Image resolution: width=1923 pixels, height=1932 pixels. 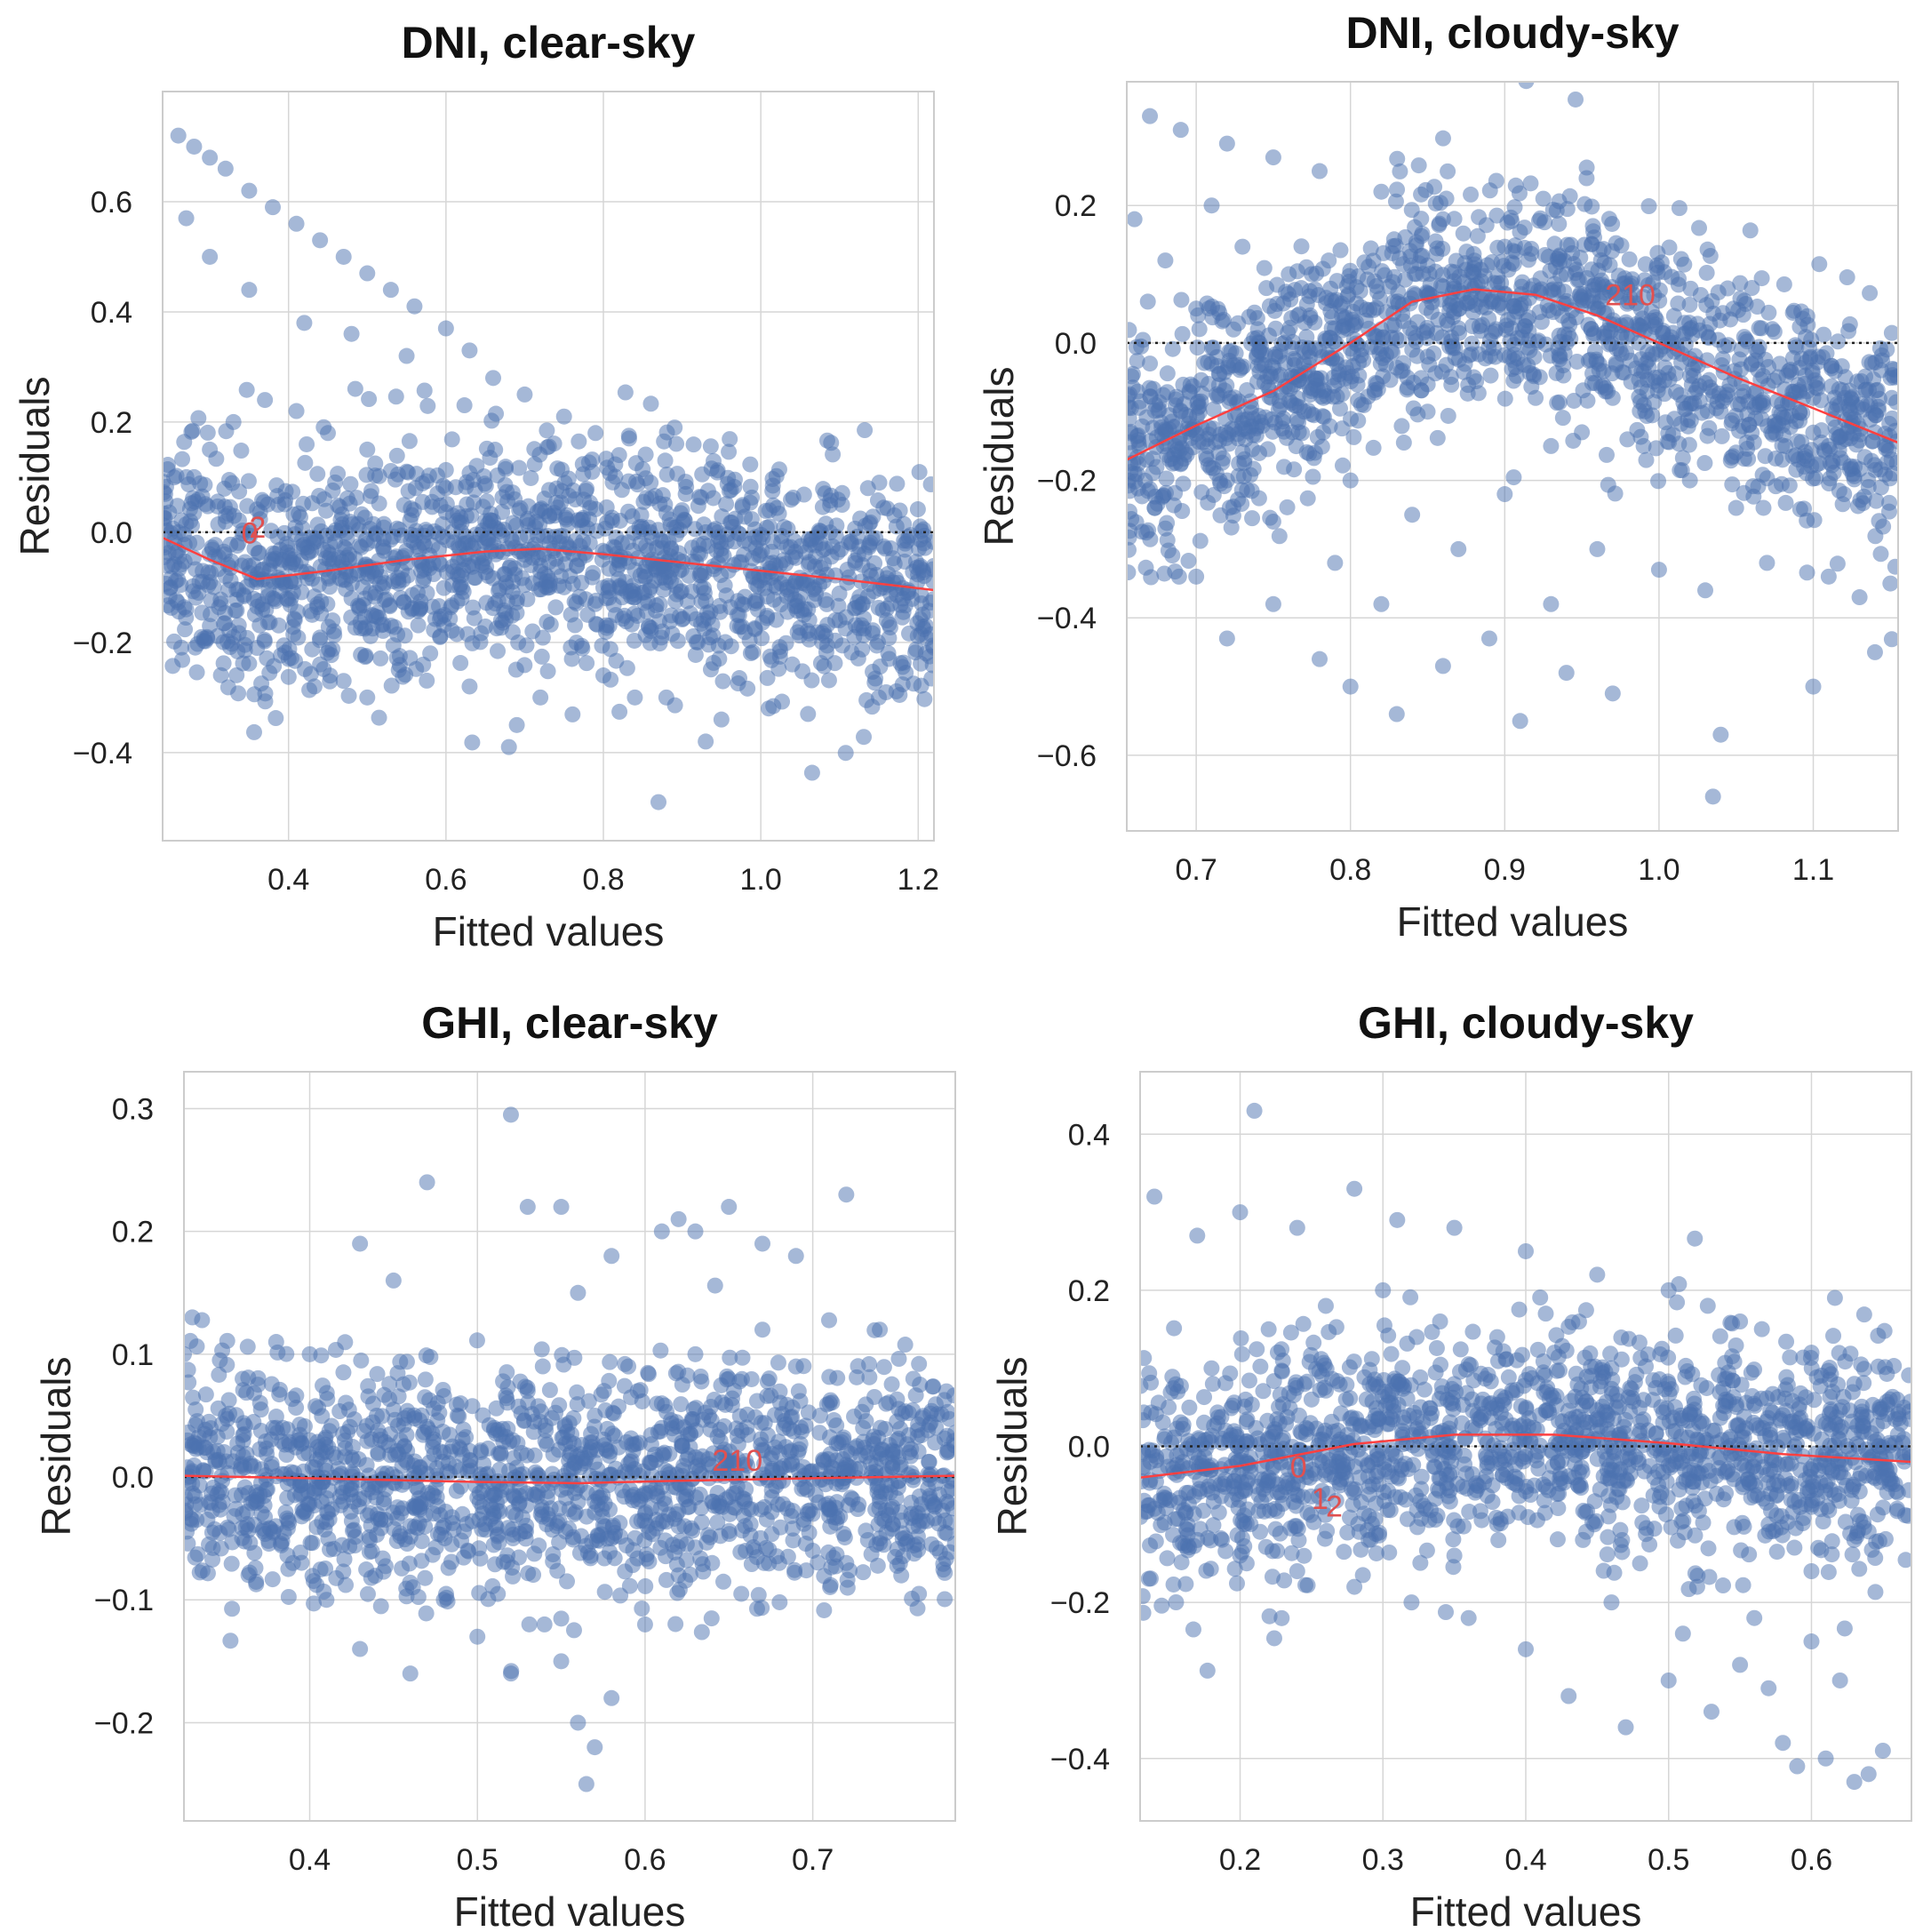 What do you see at coordinates (569, 1449) in the screenshot?
I see `plot-area` at bounding box center [569, 1449].